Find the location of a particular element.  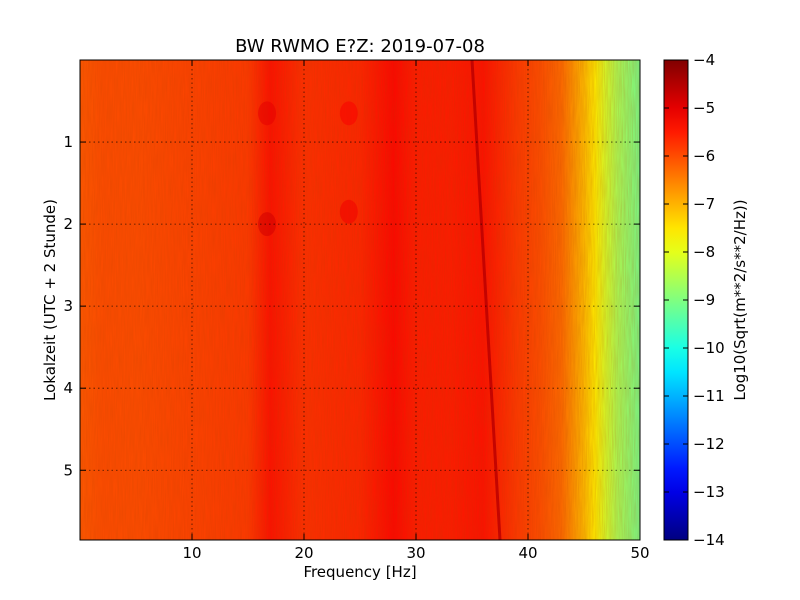

chart-title: BW RWMO E?Z: 2019-07-08 is located at coordinates (360, 46).